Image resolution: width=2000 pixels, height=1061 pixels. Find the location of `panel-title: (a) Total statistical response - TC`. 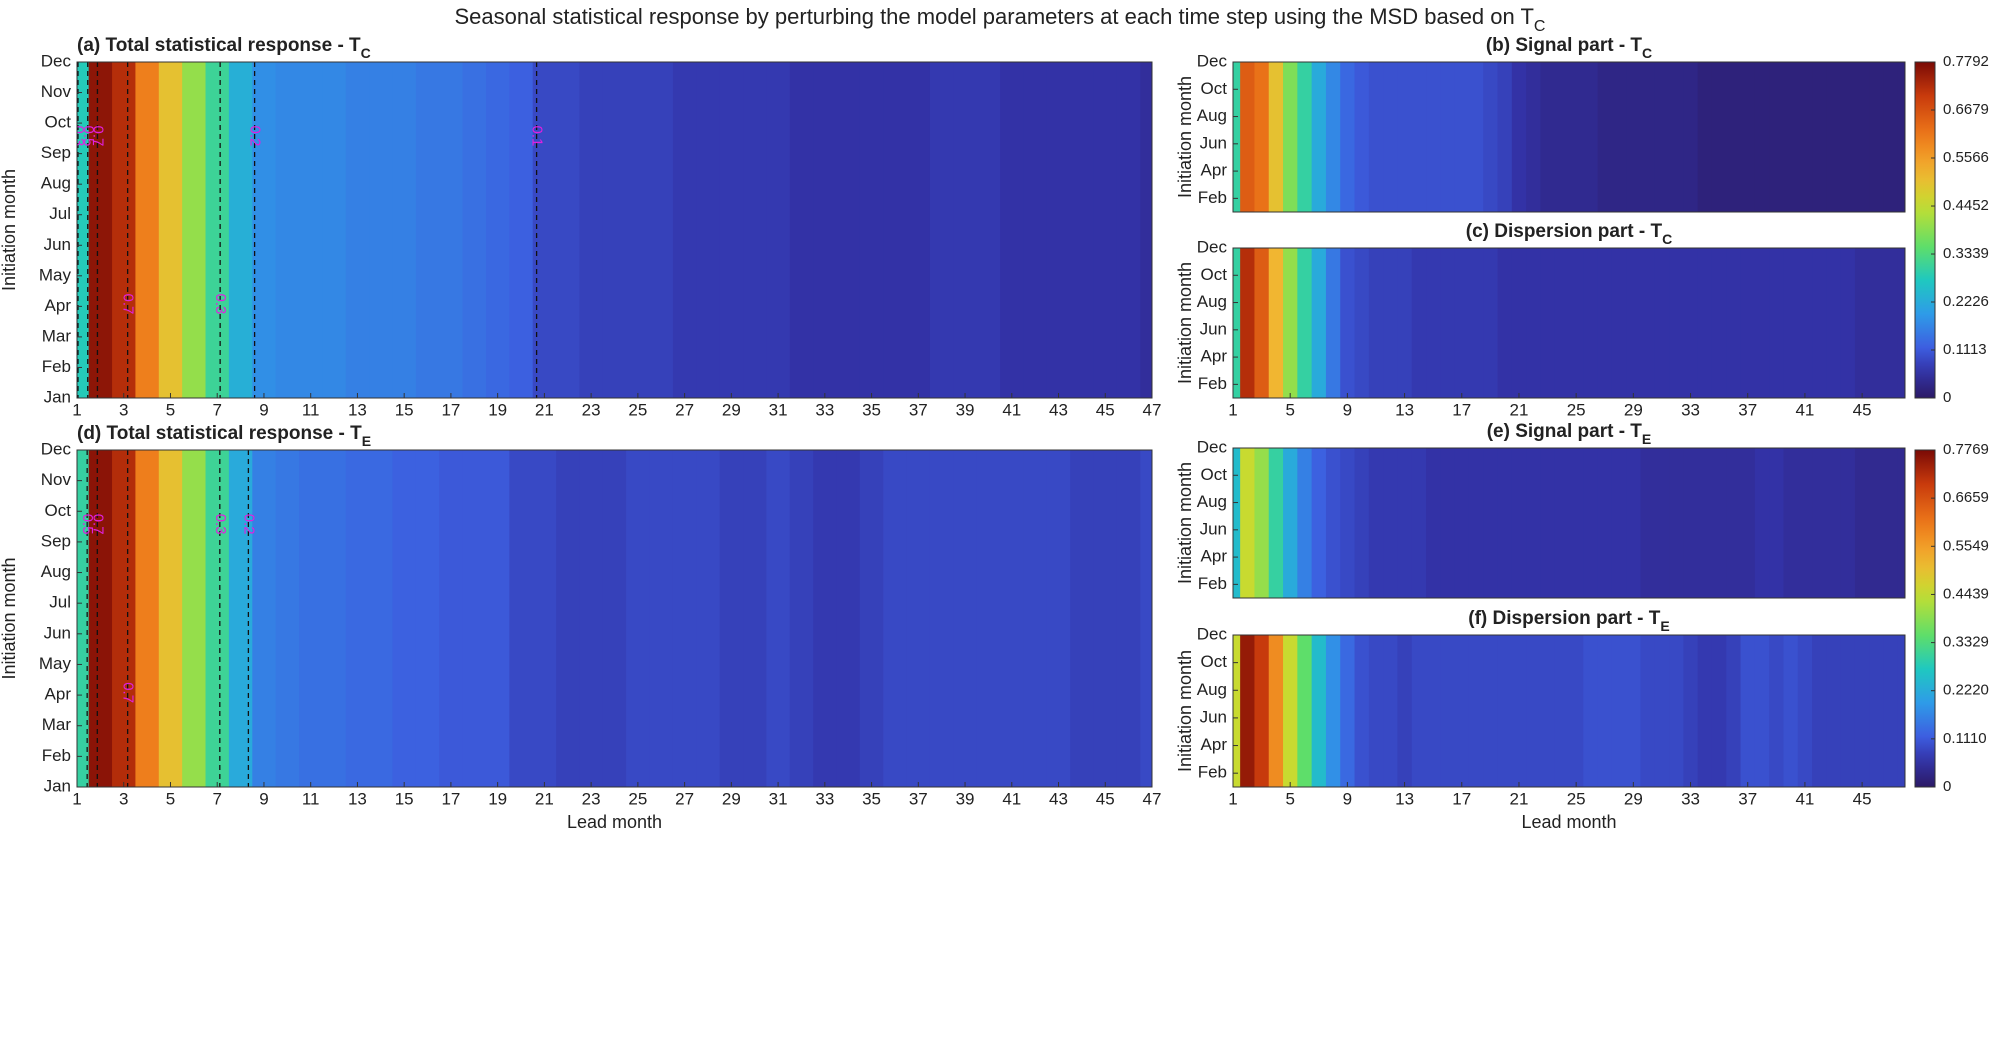

panel-title: (a) Total statistical response - TC is located at coordinates (224, 48).